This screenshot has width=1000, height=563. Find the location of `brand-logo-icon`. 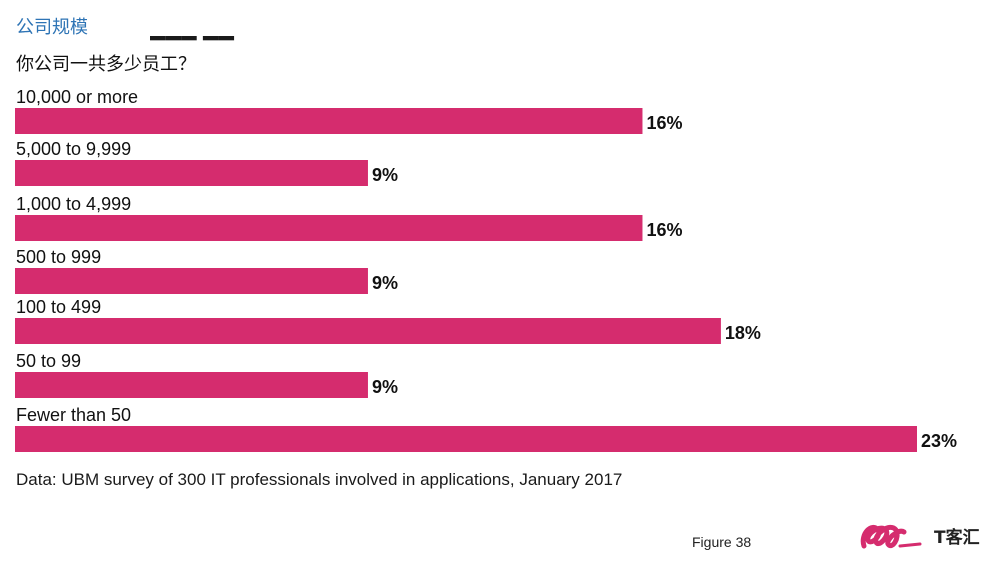

brand-logo-icon is located at coordinates (891, 536).